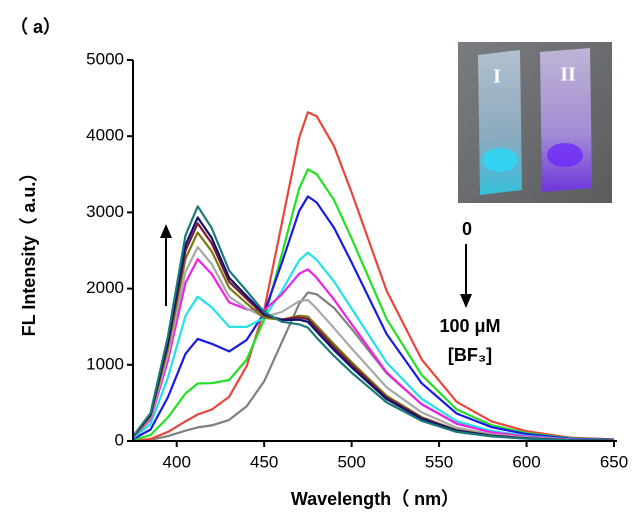 The image size is (636, 517). Describe the element at coordinates (177, 461) in the screenshot. I see `x-tick-label: 400` at that location.